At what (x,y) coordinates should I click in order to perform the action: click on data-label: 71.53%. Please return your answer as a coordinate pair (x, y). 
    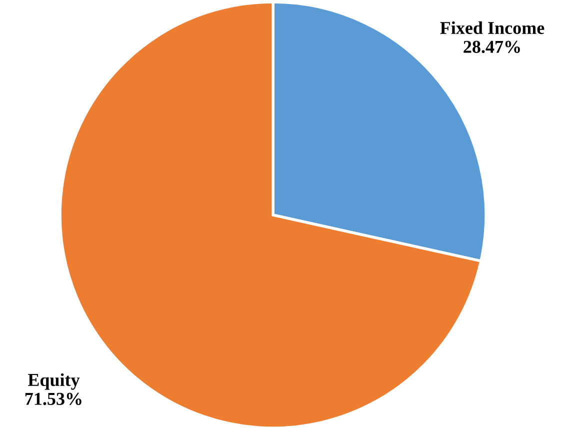
    Looking at the image, I should click on (53, 399).